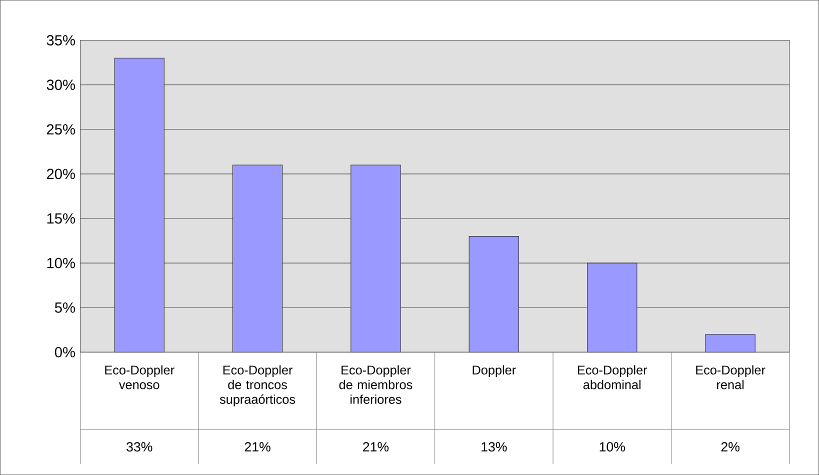 The image size is (819, 475). What do you see at coordinates (61, 174) in the screenshot?
I see `y-tick-label: 20%` at bounding box center [61, 174].